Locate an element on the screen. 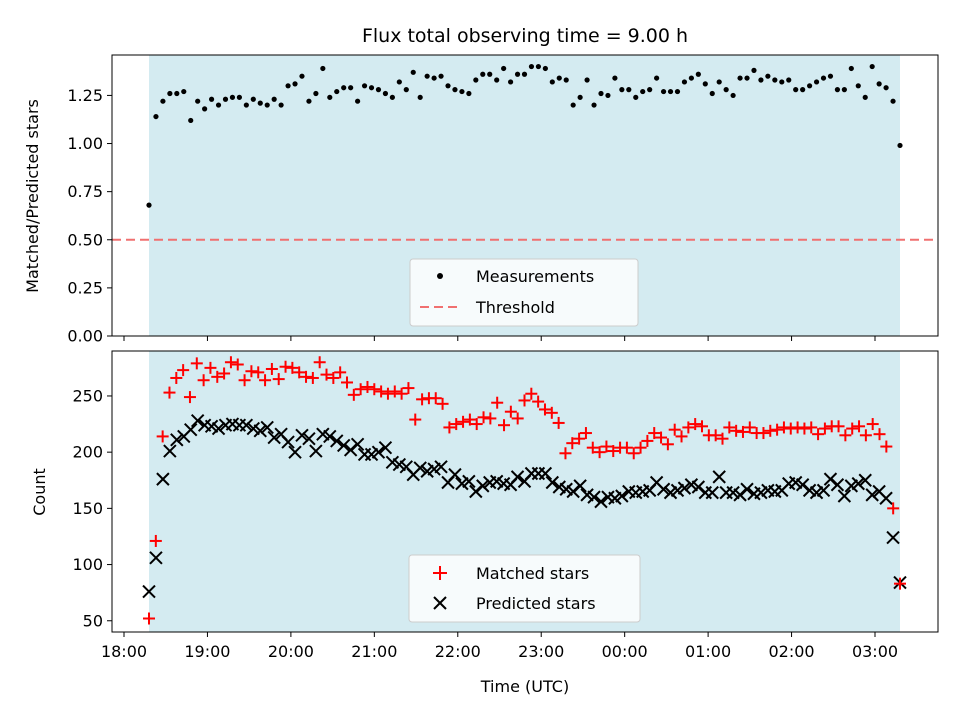 The image size is (960, 720). legend-threshold-label: Threshold is located at coordinates (515, 307).